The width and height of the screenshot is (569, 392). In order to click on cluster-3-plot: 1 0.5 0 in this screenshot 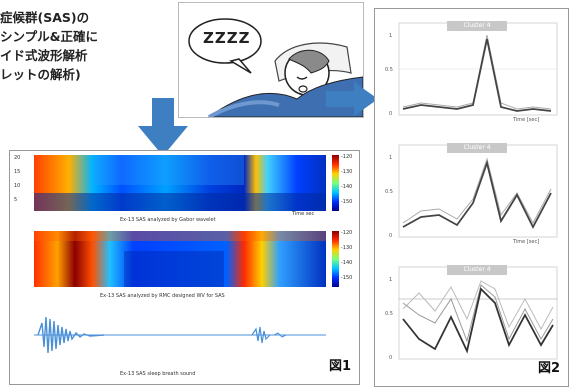, I will do `click(471, 313)`.